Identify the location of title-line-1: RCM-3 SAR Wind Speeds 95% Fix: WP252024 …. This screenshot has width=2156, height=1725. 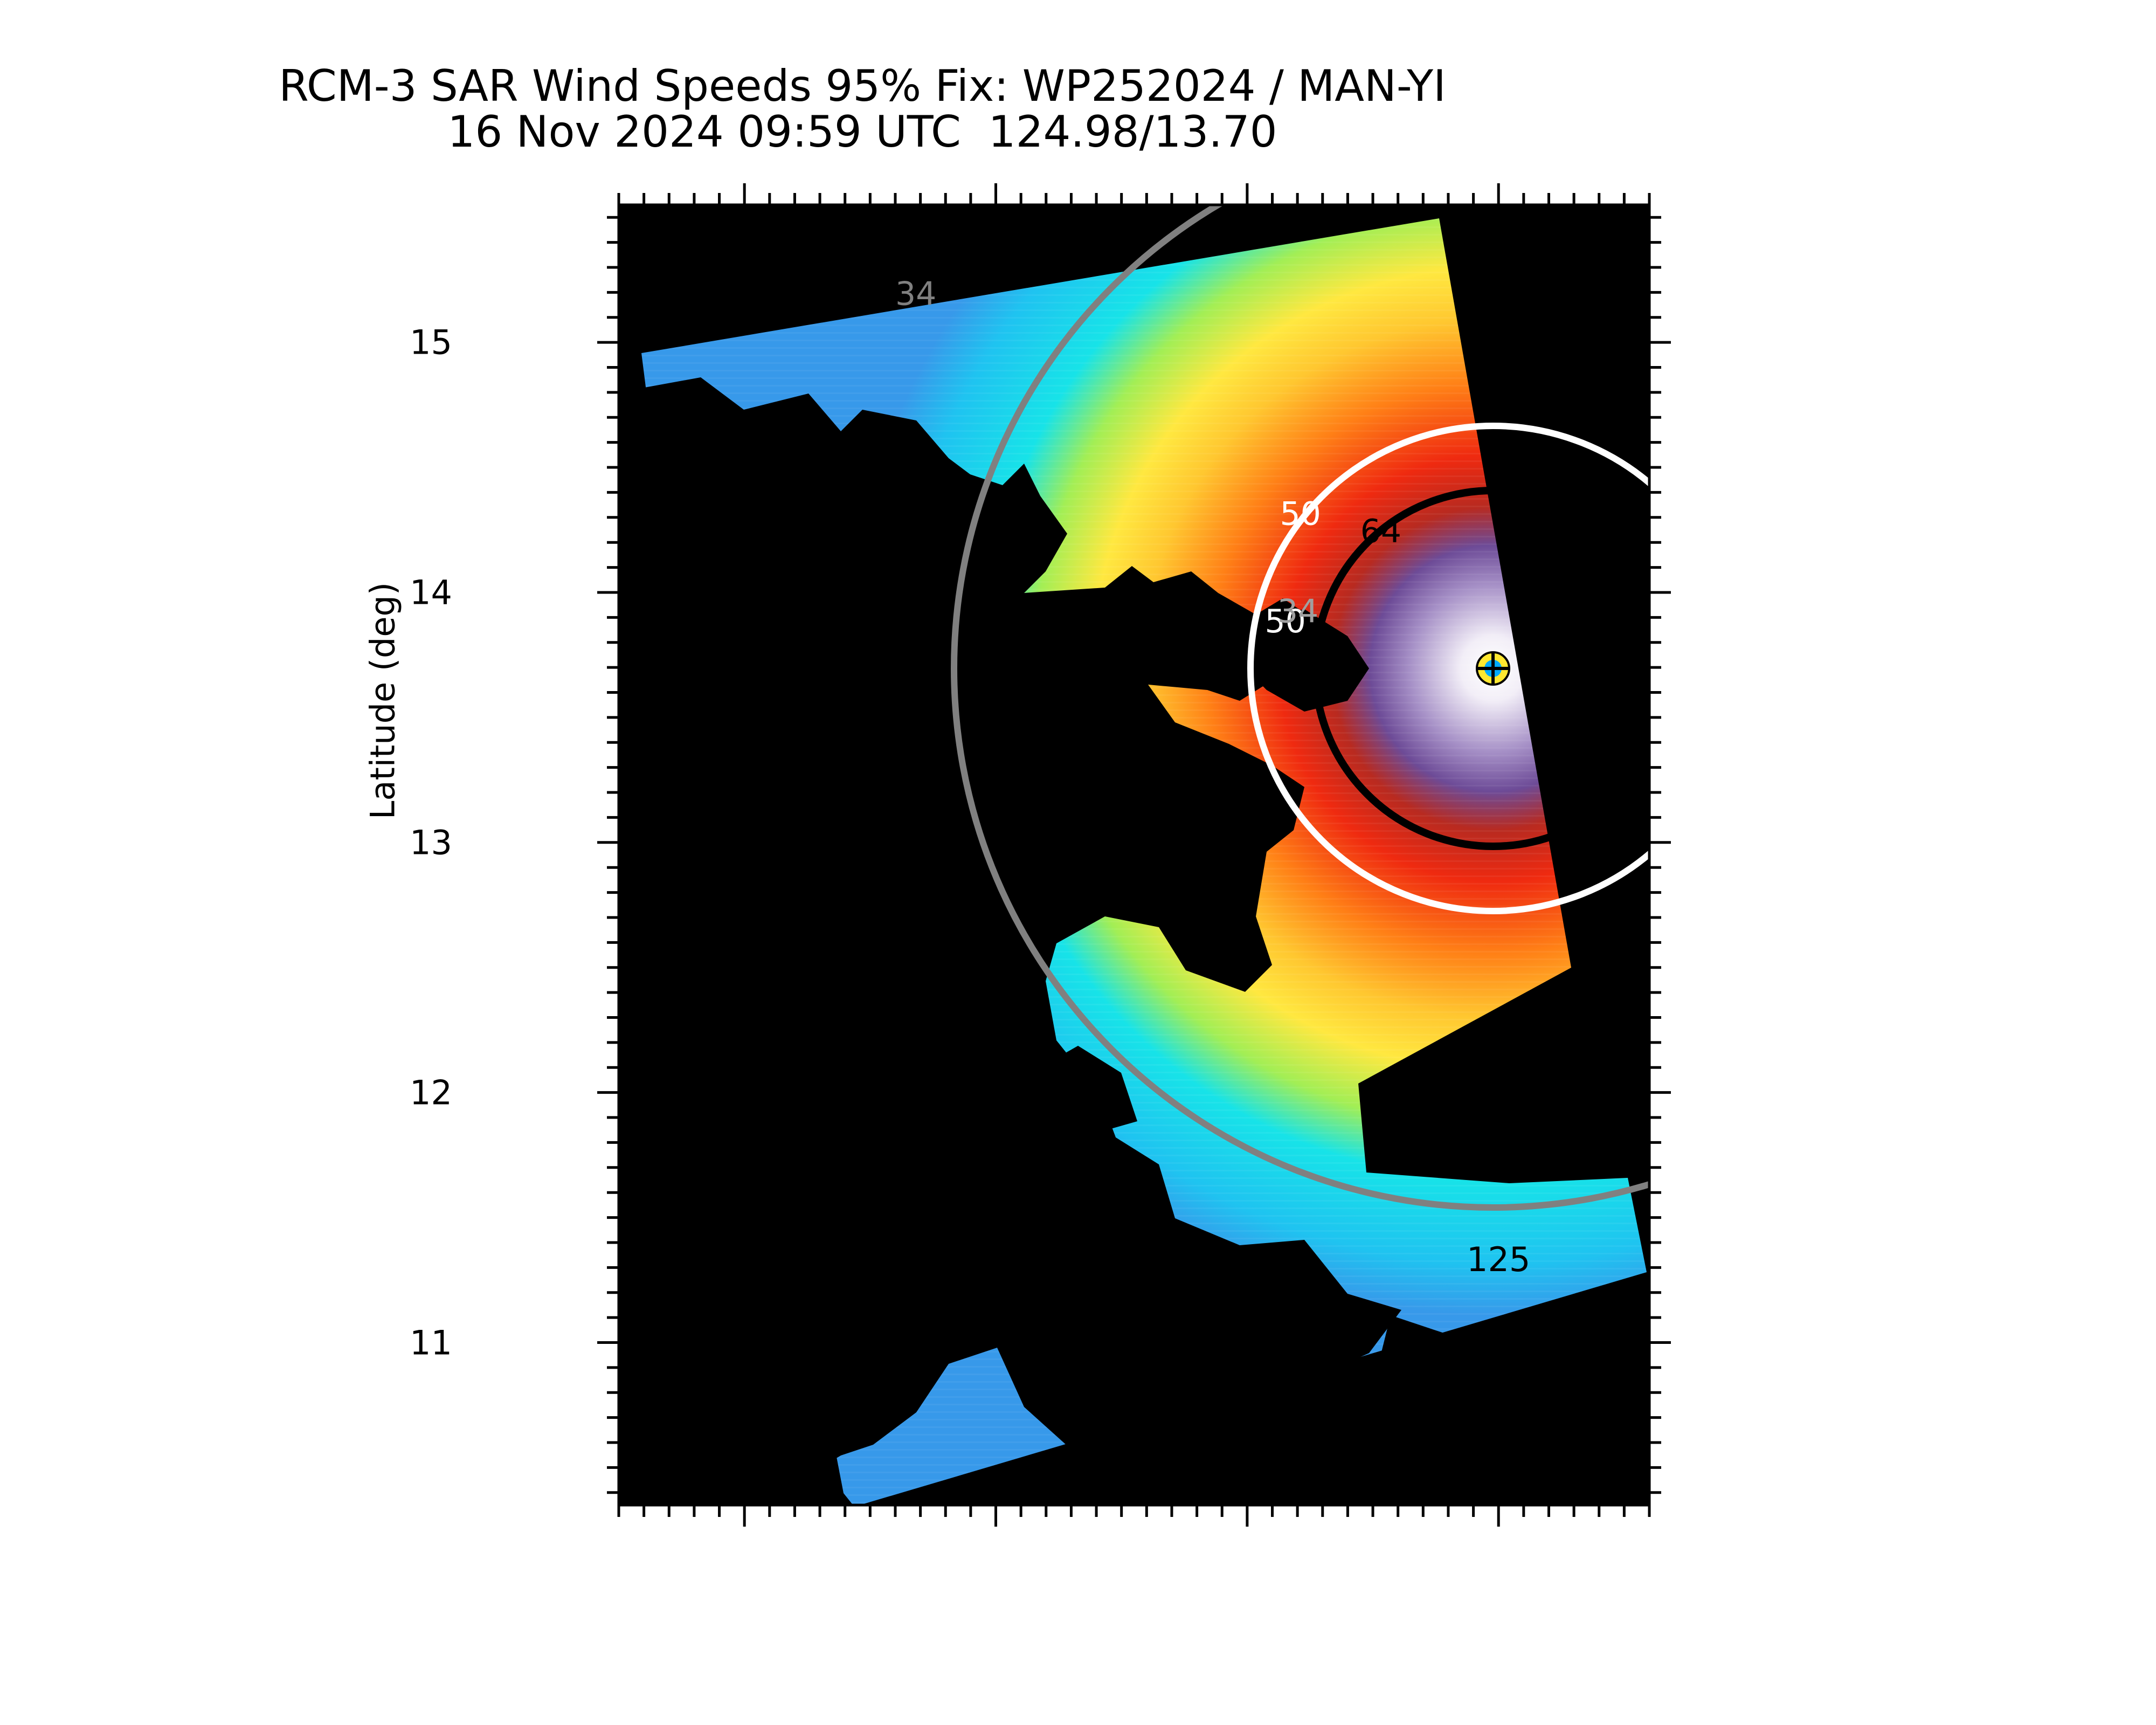
(862, 86).